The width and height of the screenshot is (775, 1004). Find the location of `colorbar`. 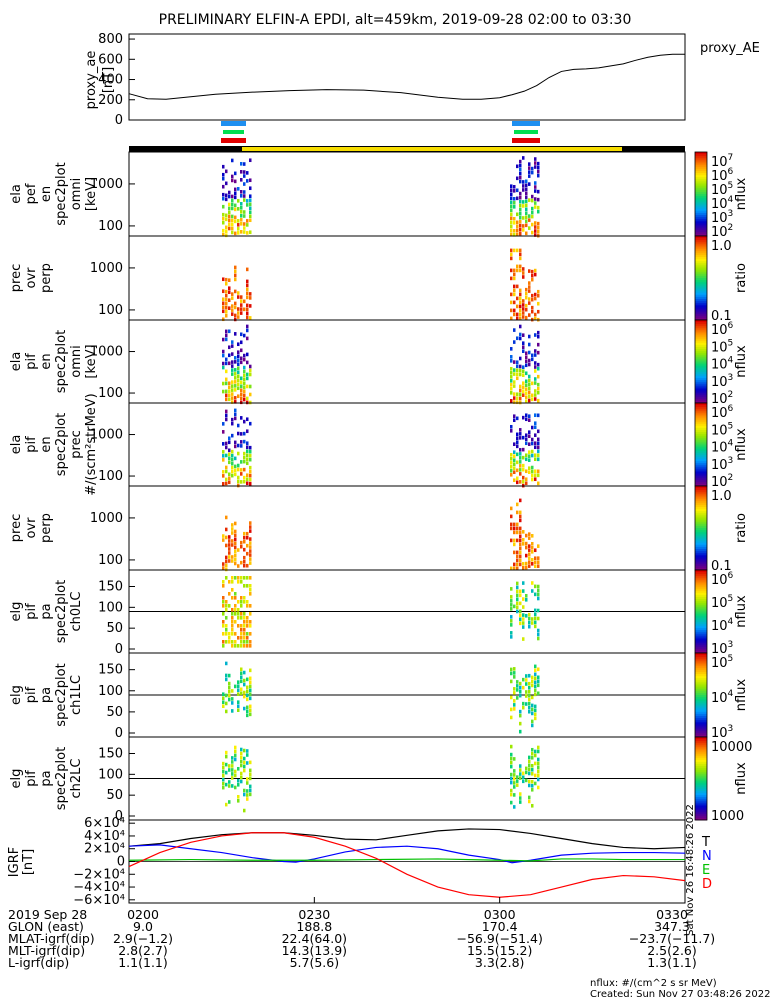

colorbar is located at coordinates (701, 528).